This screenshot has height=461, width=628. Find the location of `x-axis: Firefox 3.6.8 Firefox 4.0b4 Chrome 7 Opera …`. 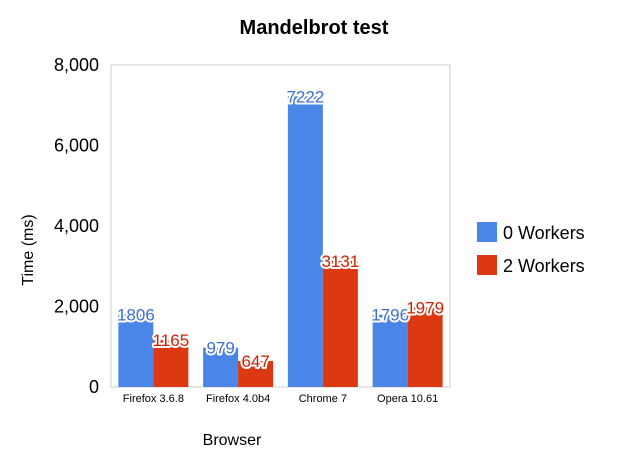

x-axis: Firefox 3.6.8 Firefox 4.0b4 Chrome 7 Opera … is located at coordinates (280, 399).